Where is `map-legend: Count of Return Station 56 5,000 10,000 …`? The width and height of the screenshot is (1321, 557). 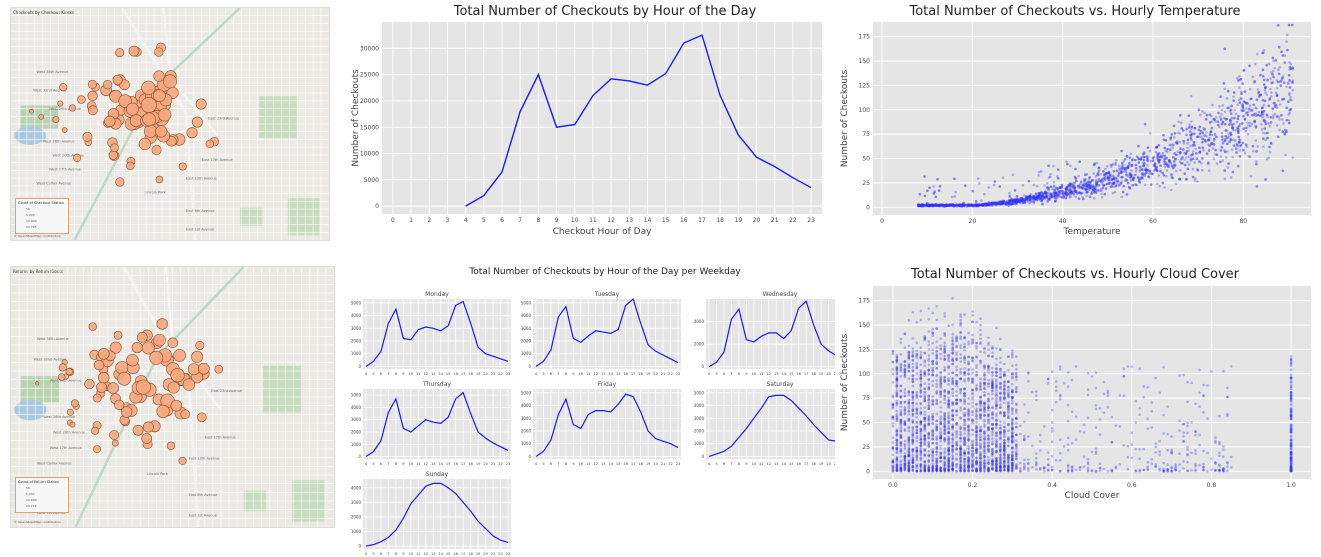
map-legend: Count of Return Station 56 5,000 10,000 … is located at coordinates (42, 495).